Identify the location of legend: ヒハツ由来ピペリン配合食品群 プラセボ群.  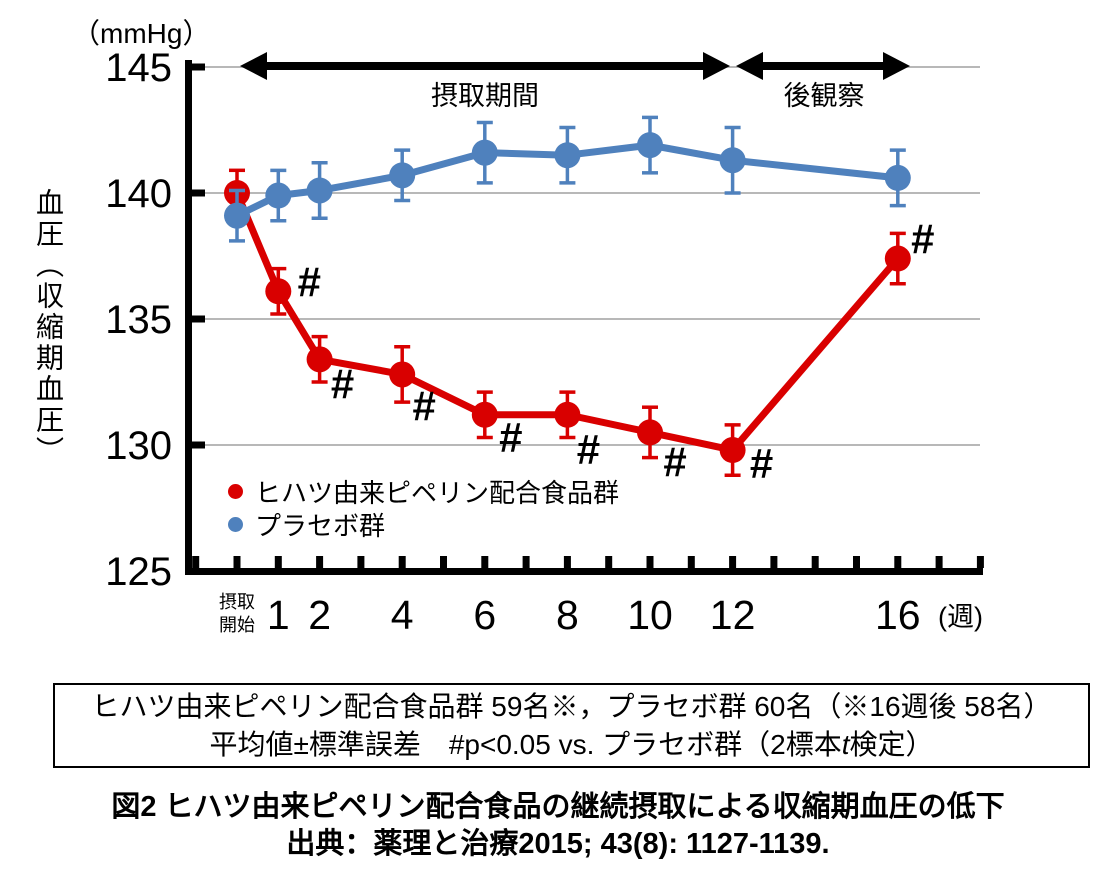
(423, 509).